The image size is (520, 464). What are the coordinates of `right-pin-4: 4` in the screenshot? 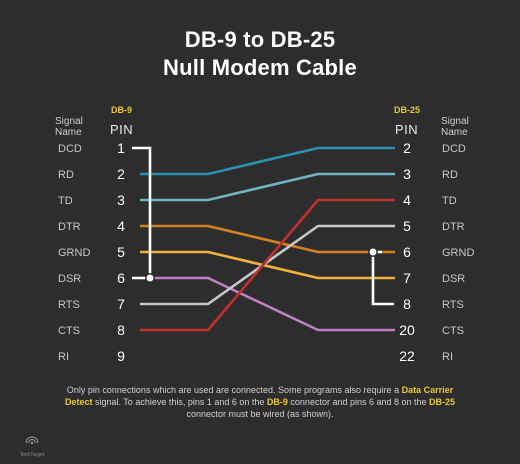 It's located at (407, 200).